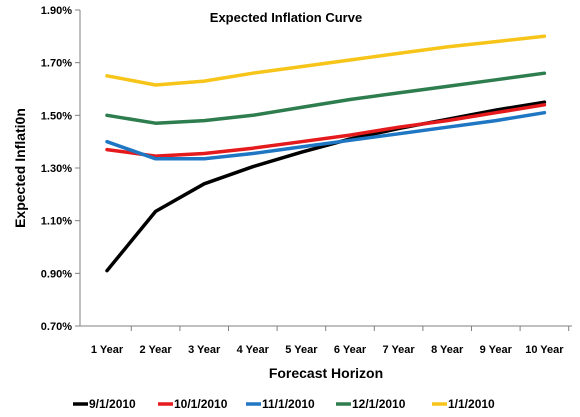 The image size is (580, 417). Describe the element at coordinates (326, 135) in the screenshot. I see `series-line-11-1-2010` at that location.